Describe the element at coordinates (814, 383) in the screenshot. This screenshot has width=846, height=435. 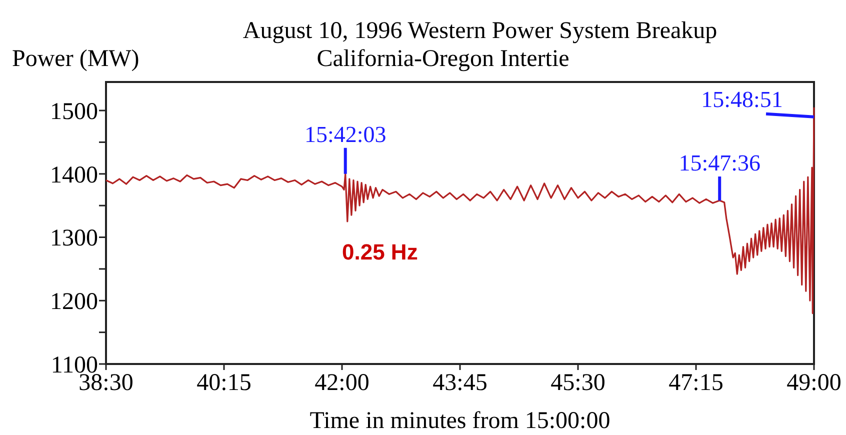
I see `x-tick-label: 49:00` at that location.